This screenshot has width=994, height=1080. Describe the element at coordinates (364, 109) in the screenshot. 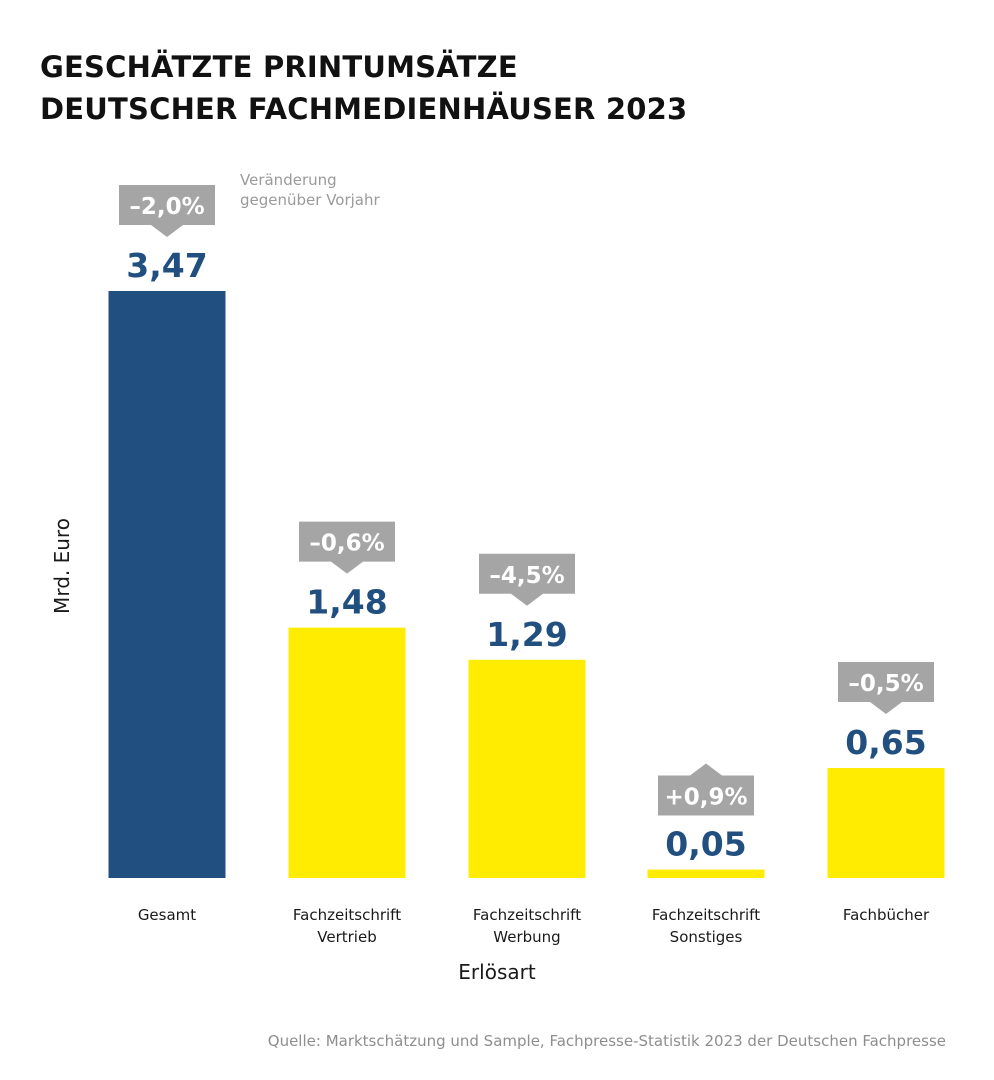

I see `chart-title-line-2: DEUTSCHER FACHMEDIENHÄUSER 2023` at that location.